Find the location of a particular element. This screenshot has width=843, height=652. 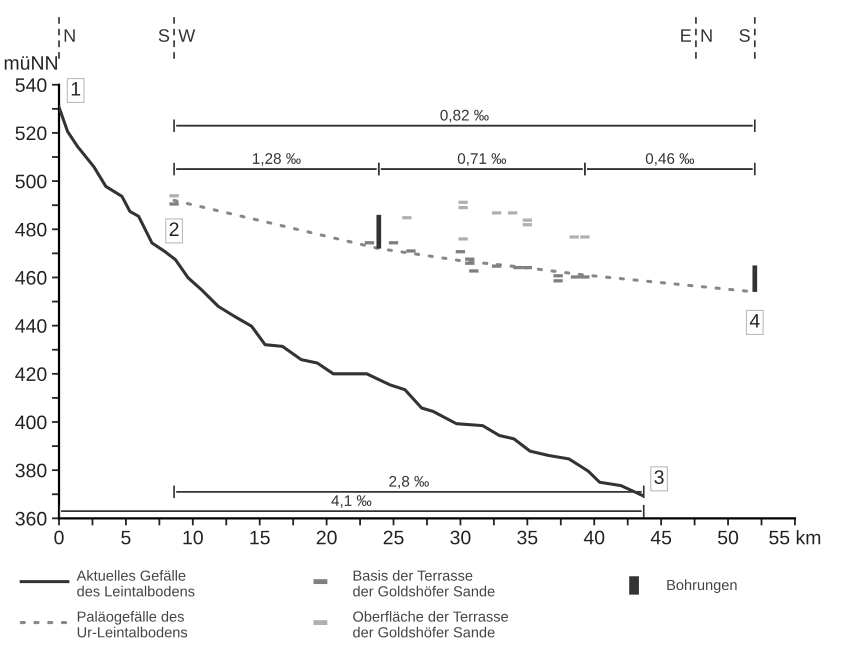

annotation: 2 is located at coordinates (174, 229).